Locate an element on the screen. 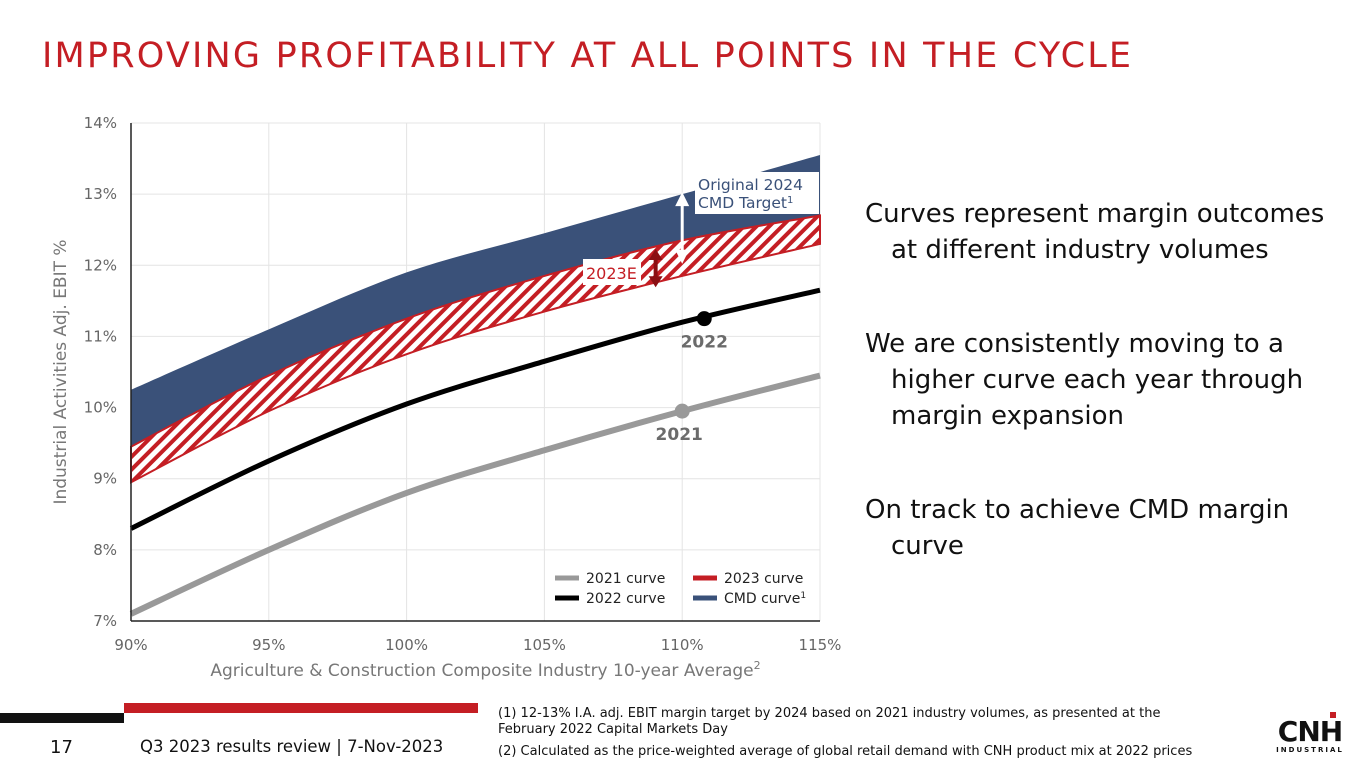  cmd-target-arrowhead-top is located at coordinates (682, 199).